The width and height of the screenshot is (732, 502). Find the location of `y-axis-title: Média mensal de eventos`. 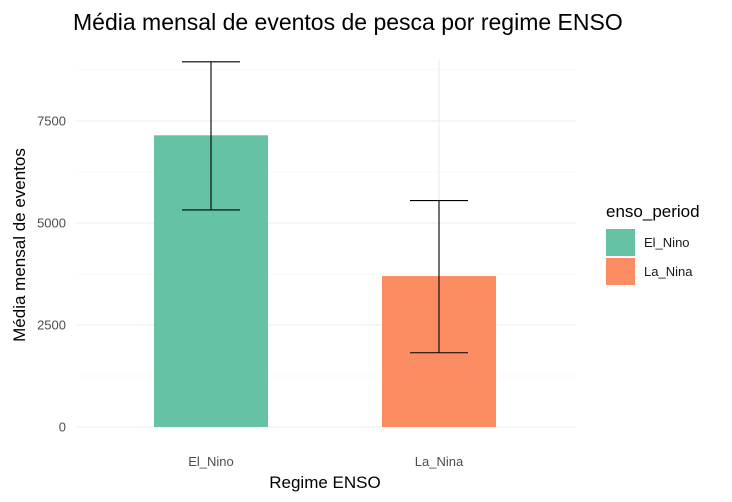

y-axis-title: Média mensal de eventos is located at coordinates (19, 245).